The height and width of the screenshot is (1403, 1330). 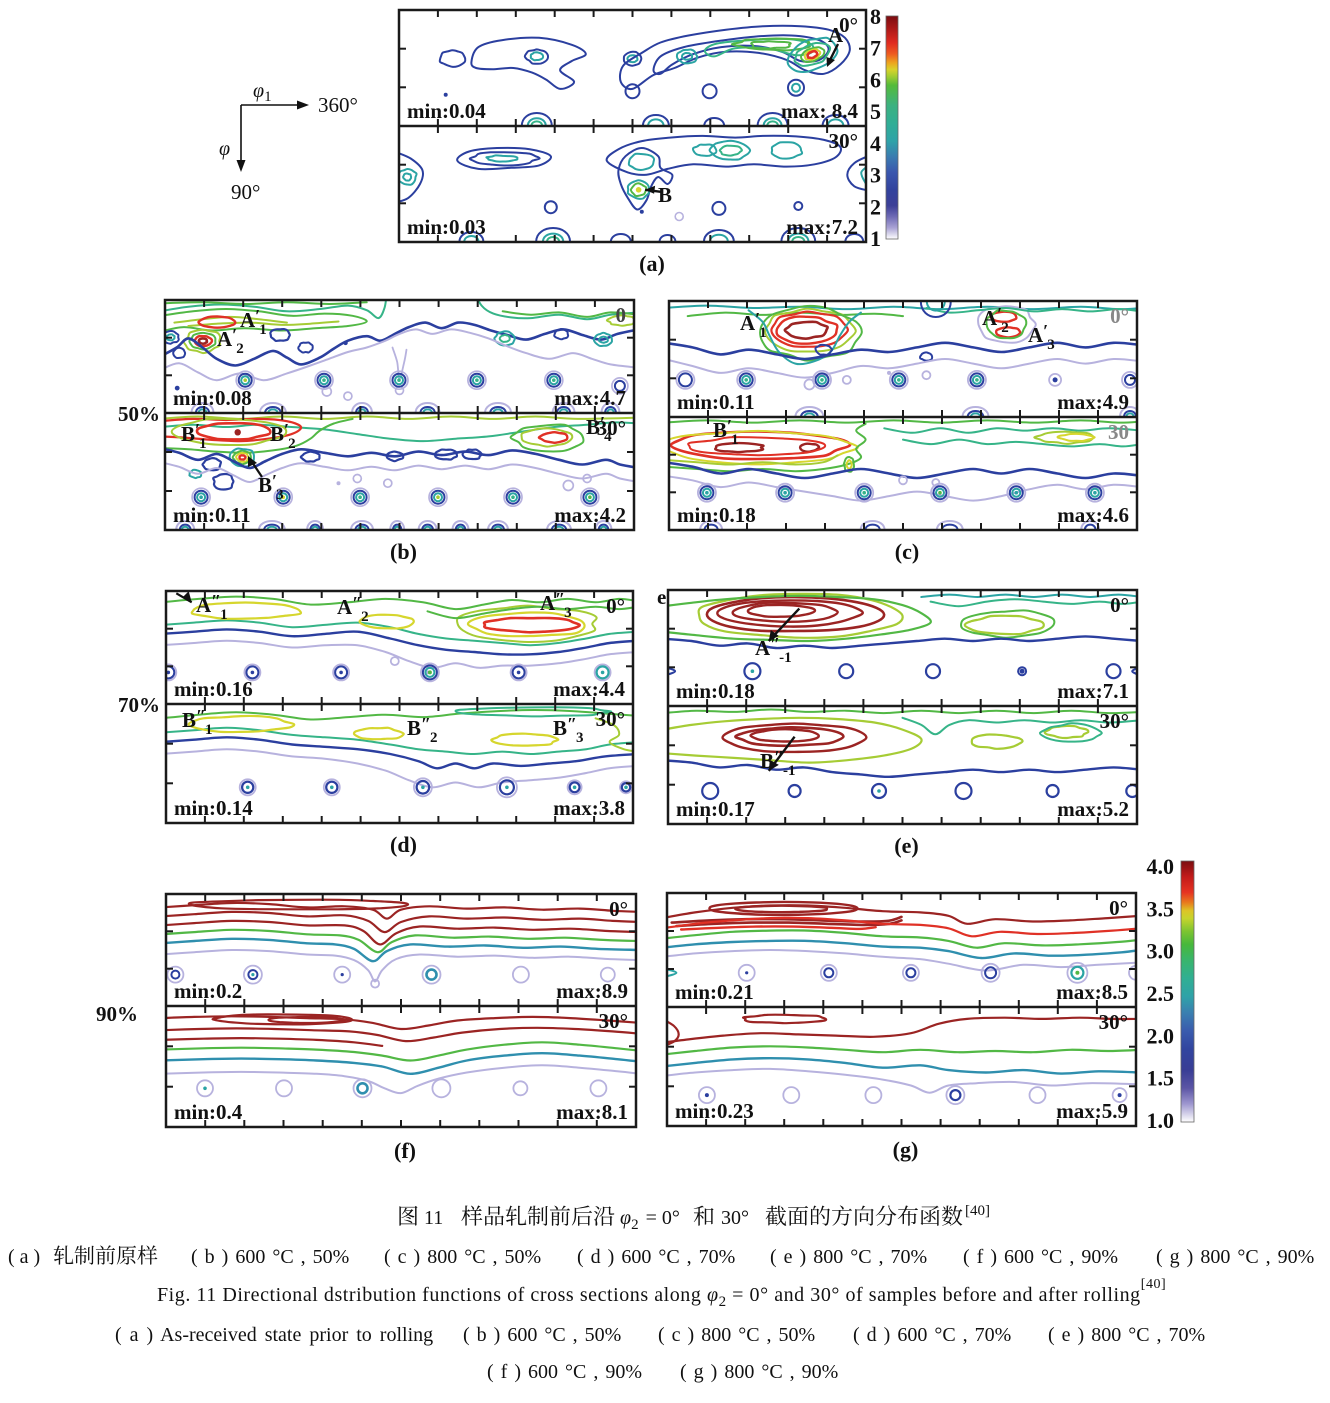 I want to click on svg-text: max:7.2, so click(x=822, y=227).